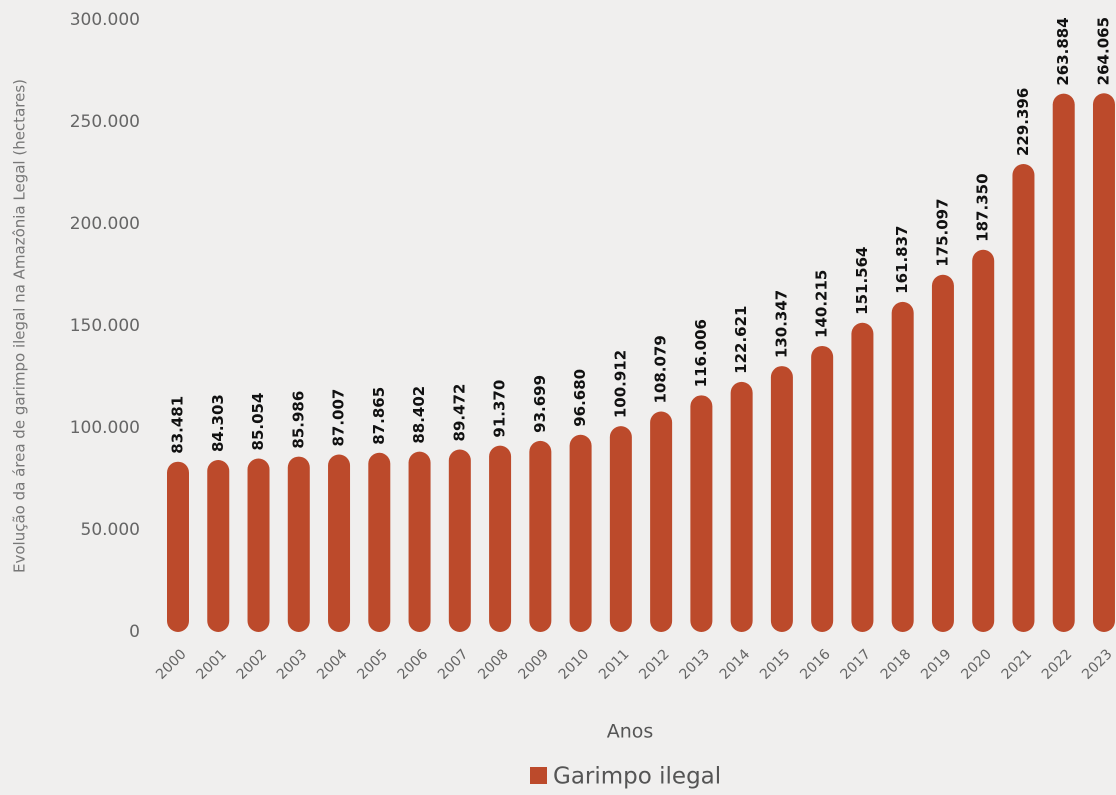  I want to click on value-label: 87.865, so click(379, 416).